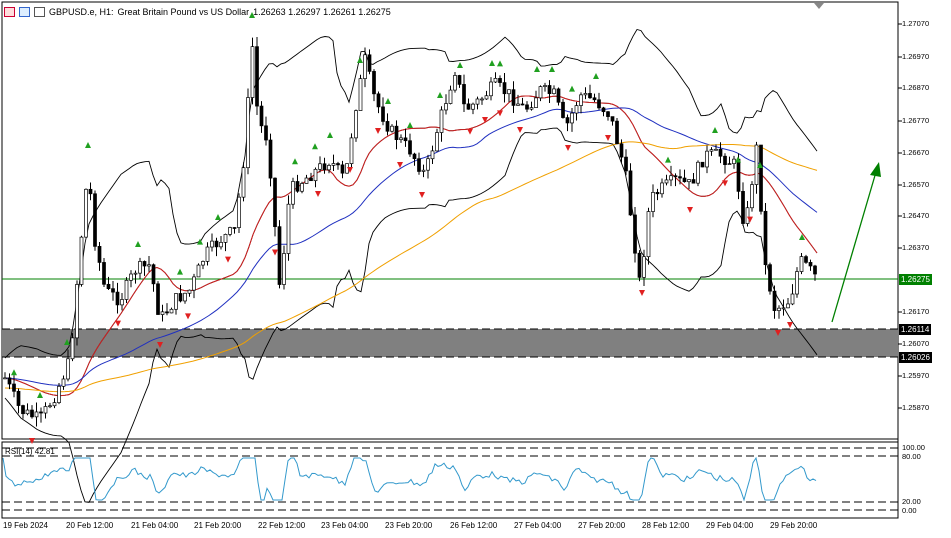 The image size is (951, 538). What do you see at coordinates (39, 12) in the screenshot?
I see `indicator-list-icon` at bounding box center [39, 12].